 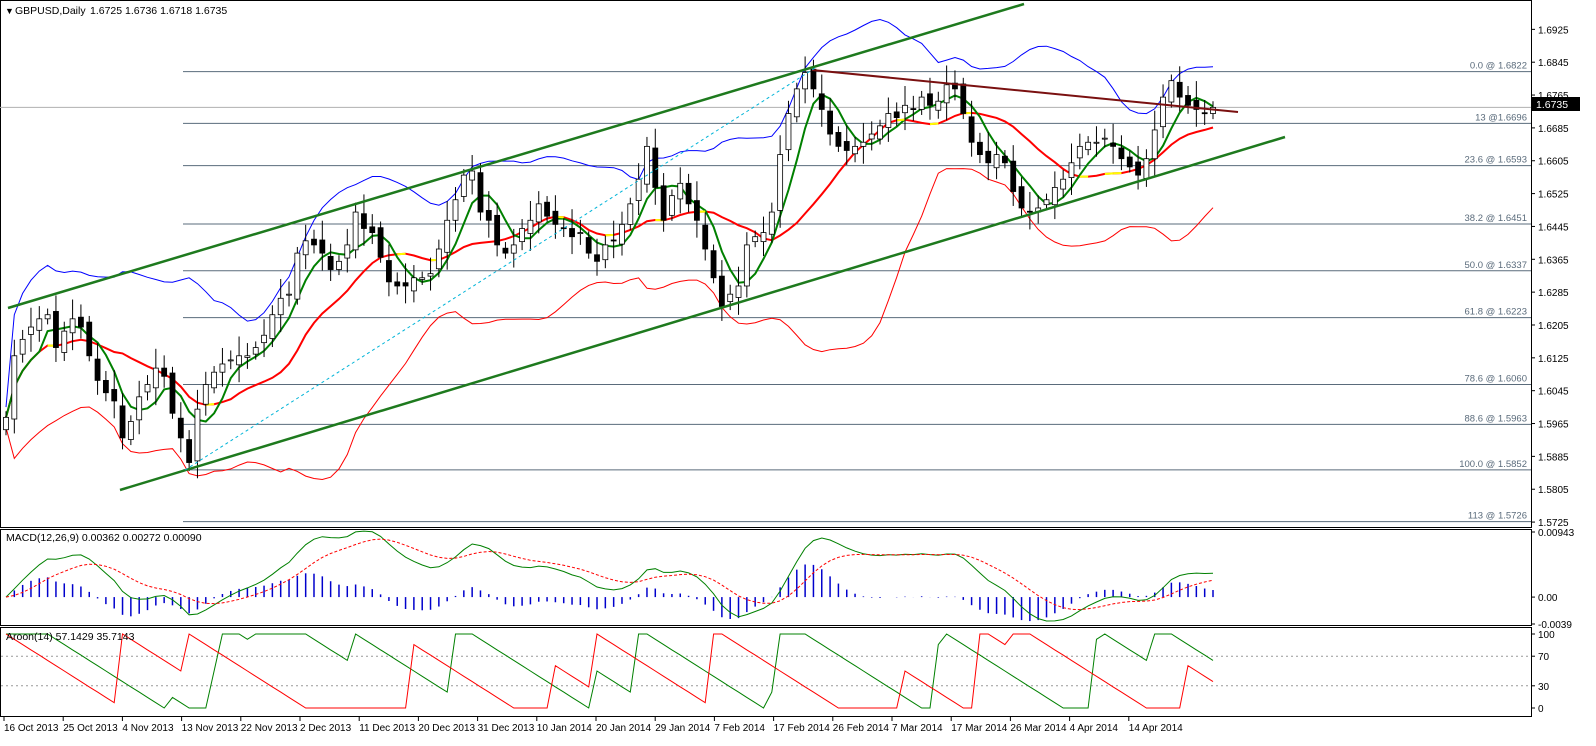 I want to click on time-tick-label: 26 Feb 2014, so click(x=861, y=728).